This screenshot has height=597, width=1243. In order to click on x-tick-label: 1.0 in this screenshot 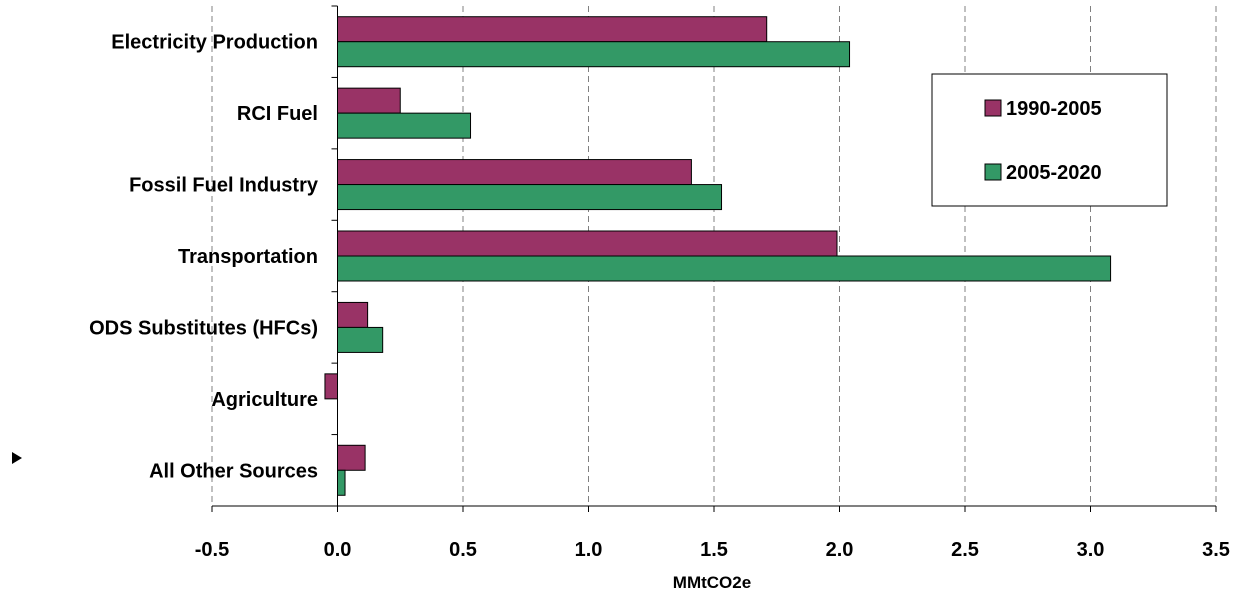, I will do `click(589, 550)`.